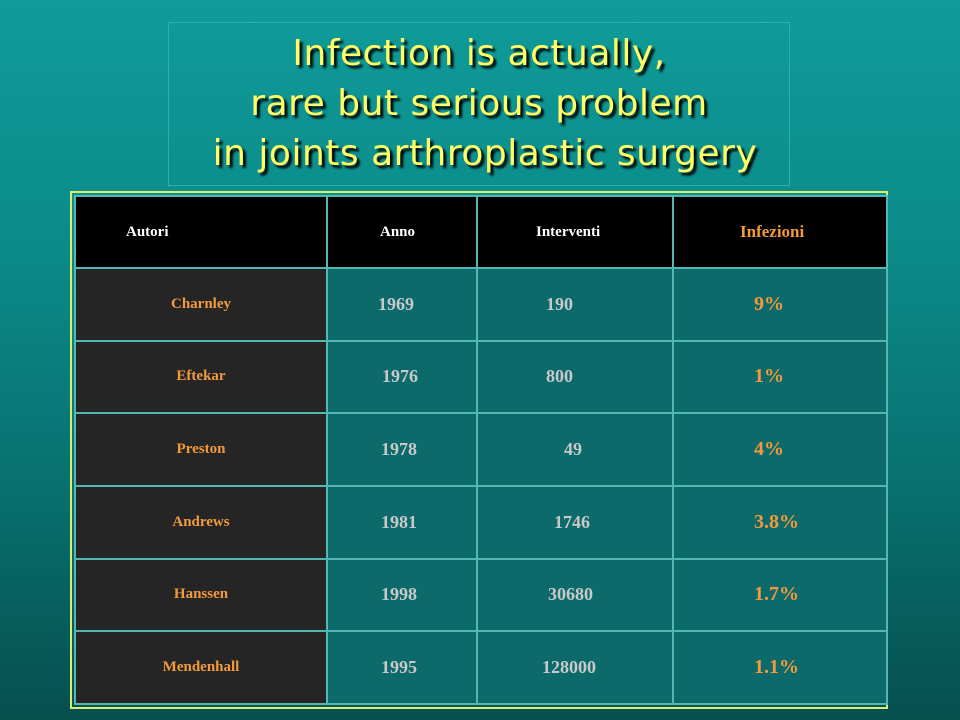 The image size is (960, 720). What do you see at coordinates (780, 232) in the screenshot?
I see `header-infezioni: Infezioni` at bounding box center [780, 232].